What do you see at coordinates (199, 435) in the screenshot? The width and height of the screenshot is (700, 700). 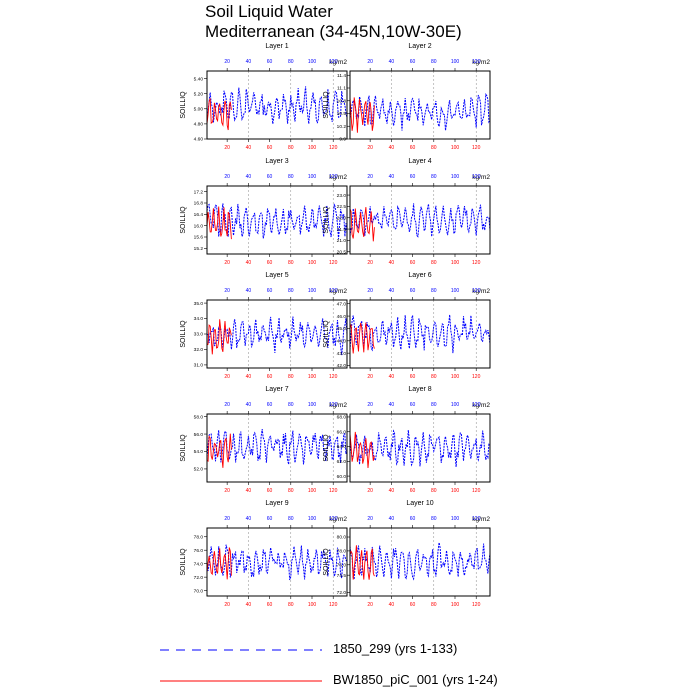 I see `y-tick-label: 56.0` at bounding box center [199, 435].